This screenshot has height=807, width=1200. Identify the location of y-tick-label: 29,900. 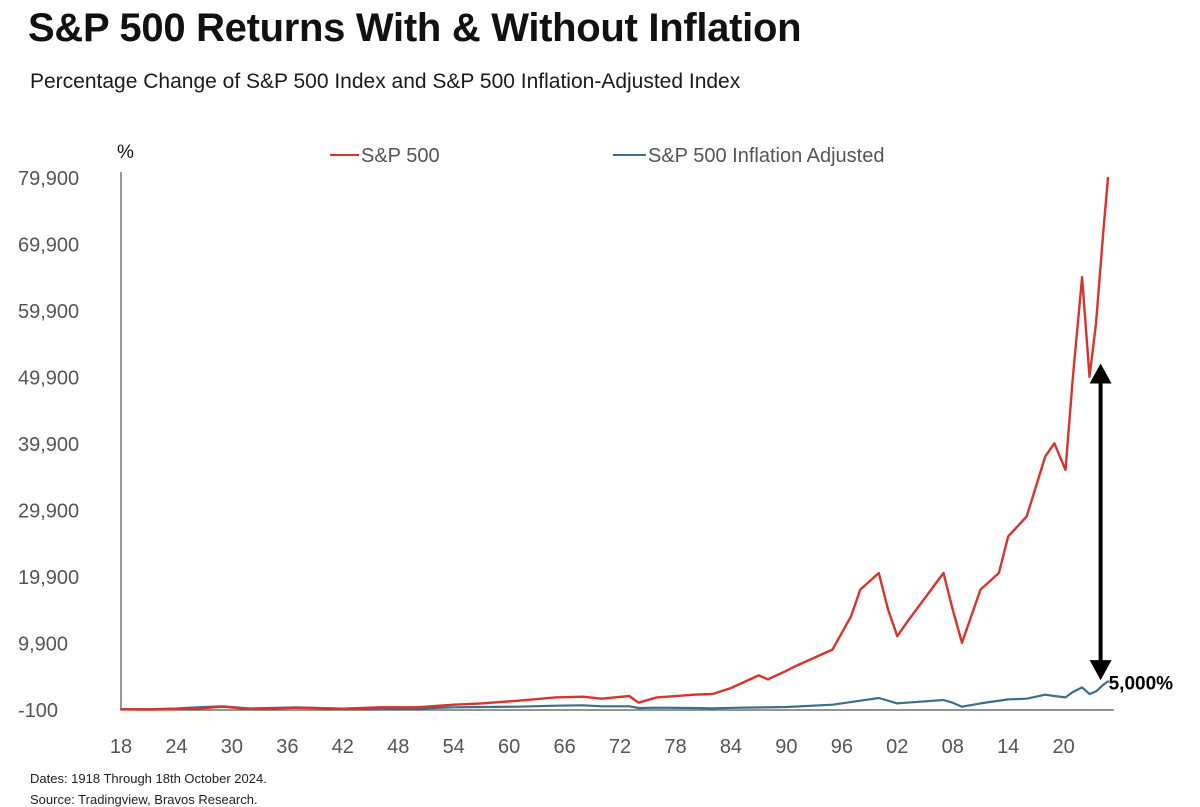
(48, 512).